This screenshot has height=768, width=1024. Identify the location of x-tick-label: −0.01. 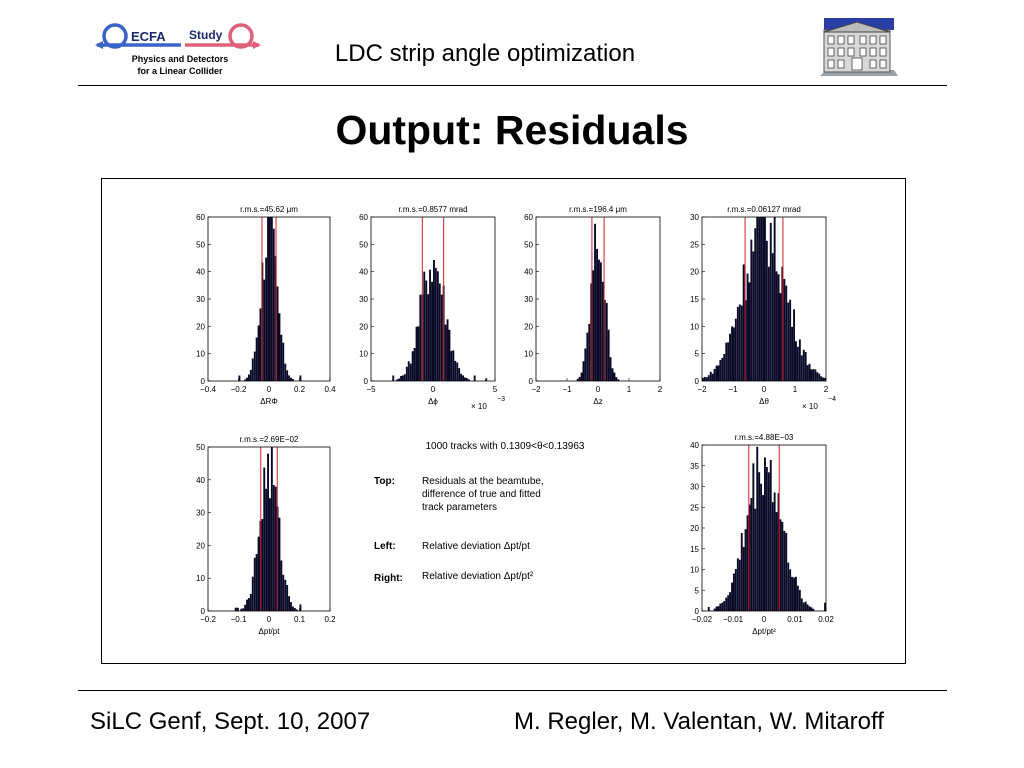
(733, 619).